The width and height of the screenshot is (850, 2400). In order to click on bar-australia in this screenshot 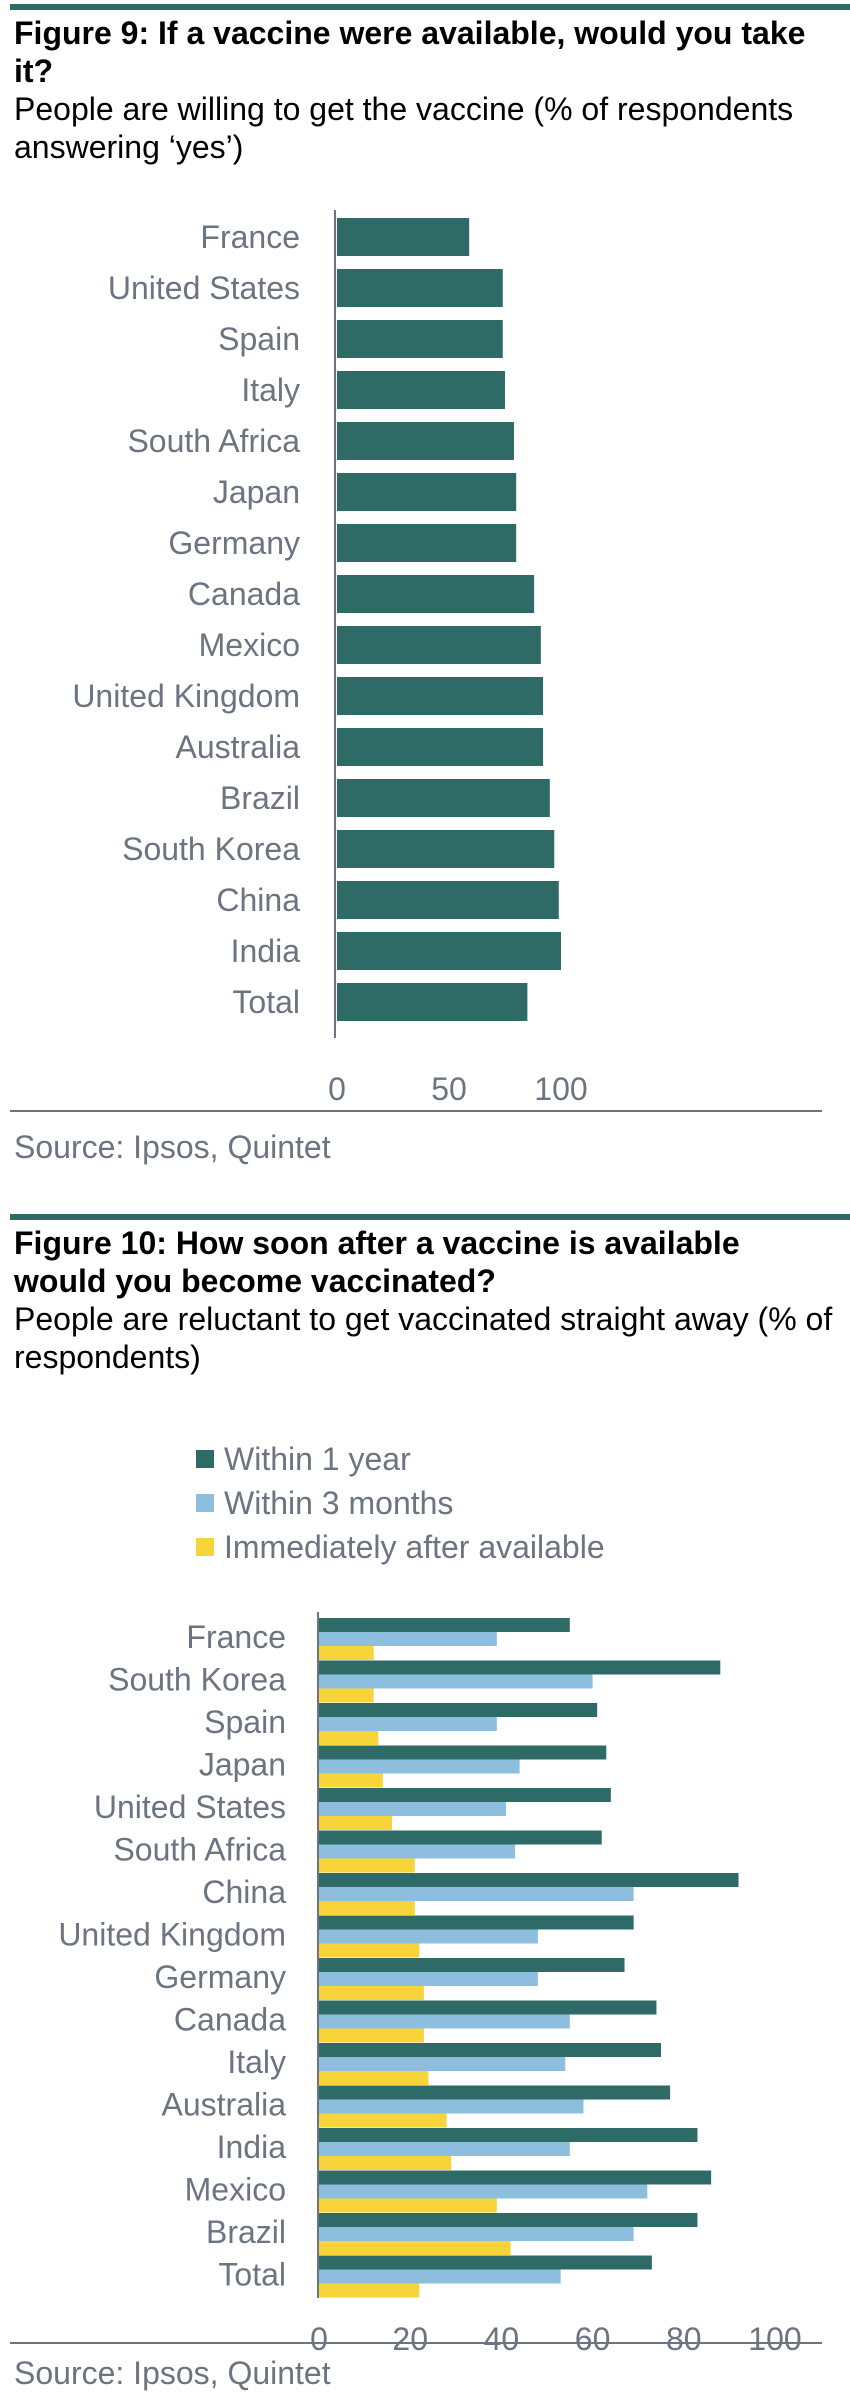, I will do `click(440, 747)`.